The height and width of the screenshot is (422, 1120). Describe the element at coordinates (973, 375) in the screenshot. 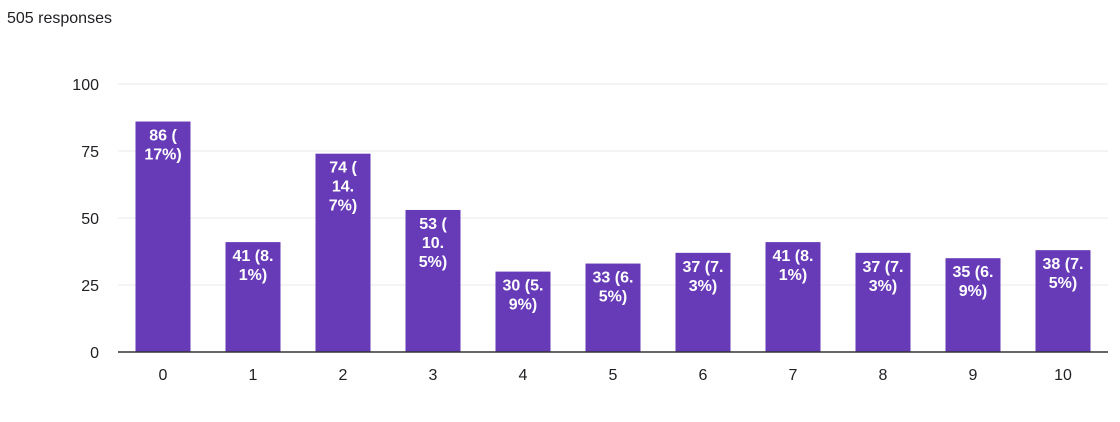

I see `x-tick-label: 9` at that location.